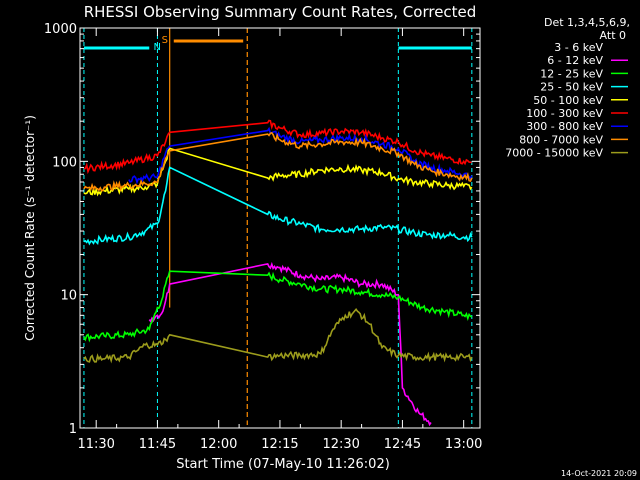 This screenshot has height=480, width=640. Describe the element at coordinates (575, 60) in the screenshot. I see `legend-label: 6 - 12 keV` at that location.